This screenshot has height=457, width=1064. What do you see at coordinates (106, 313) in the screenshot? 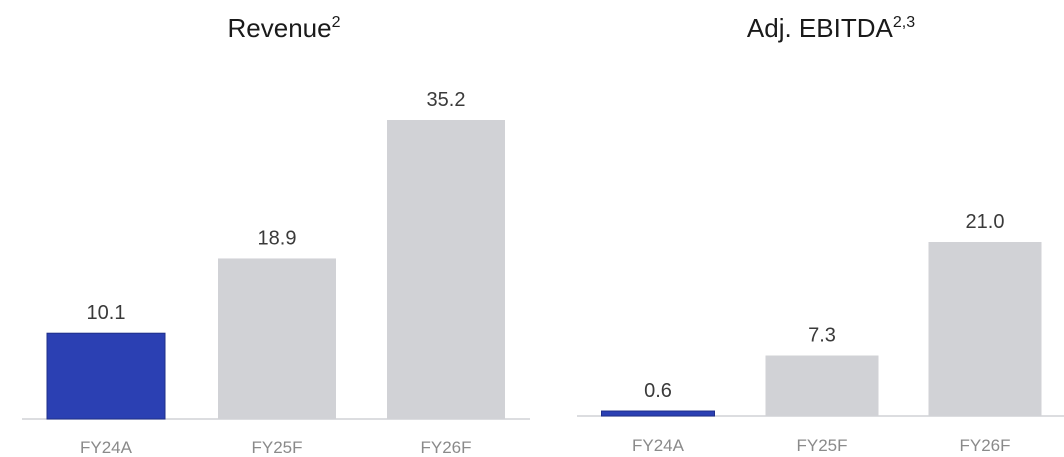
I see `revenue-value-label-fy24a: 10.1` at bounding box center [106, 313].